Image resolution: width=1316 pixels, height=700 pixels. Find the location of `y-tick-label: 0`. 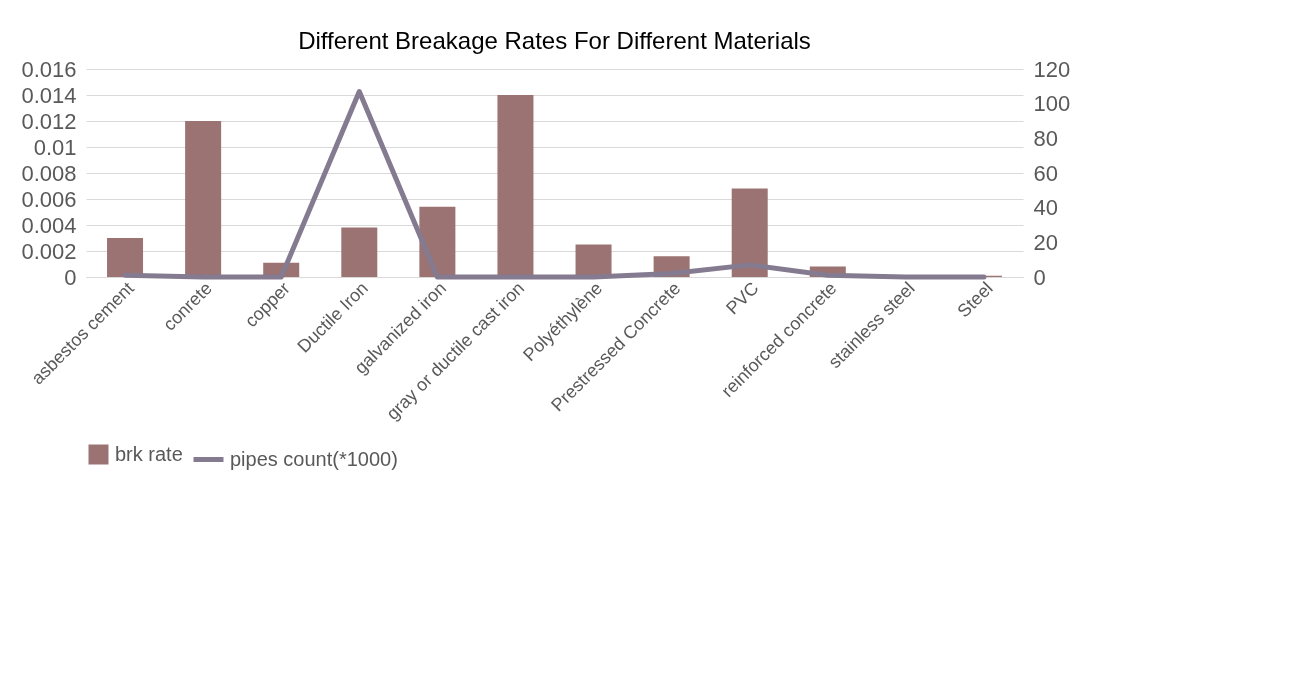

y-tick-label: 0 is located at coordinates (70, 277).